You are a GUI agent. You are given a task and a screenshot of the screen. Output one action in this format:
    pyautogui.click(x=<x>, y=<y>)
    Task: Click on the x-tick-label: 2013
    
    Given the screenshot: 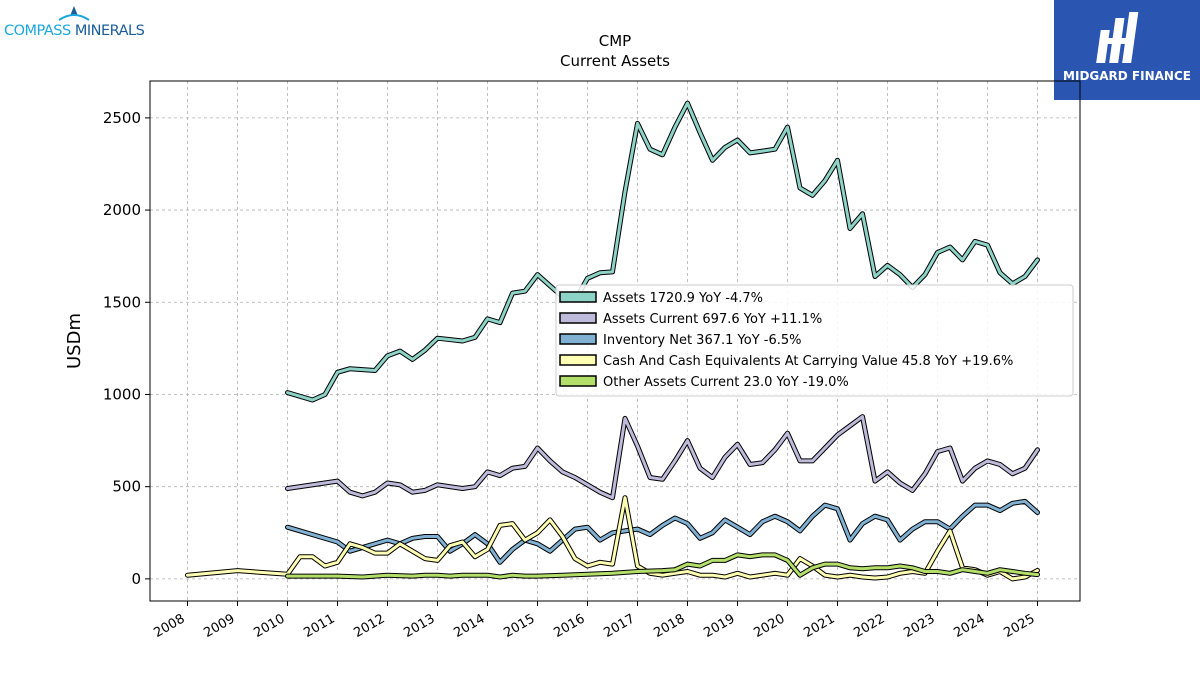 What is the action you would take?
    pyautogui.click(x=419, y=626)
    